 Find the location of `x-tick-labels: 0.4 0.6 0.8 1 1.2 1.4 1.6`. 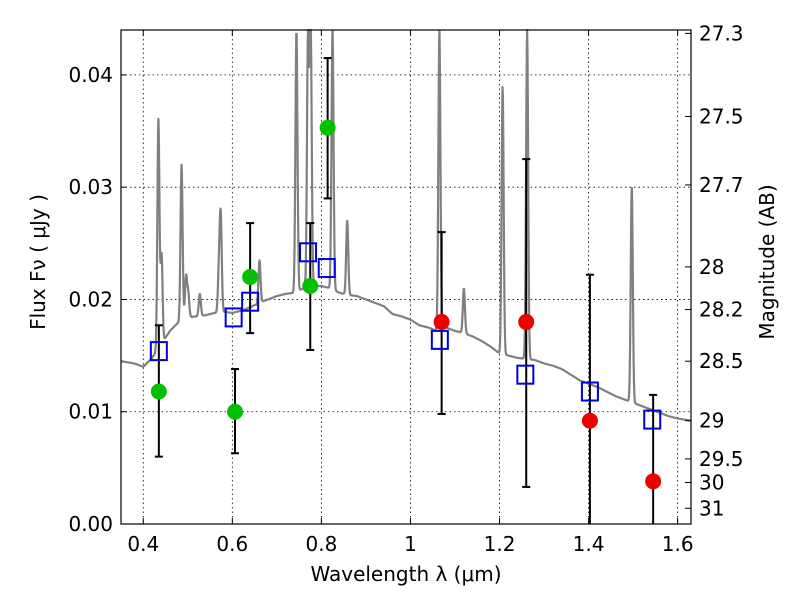

x-tick-labels: 0.4 0.6 0.8 1 1.2 1.4 1.6 is located at coordinates (410, 544).